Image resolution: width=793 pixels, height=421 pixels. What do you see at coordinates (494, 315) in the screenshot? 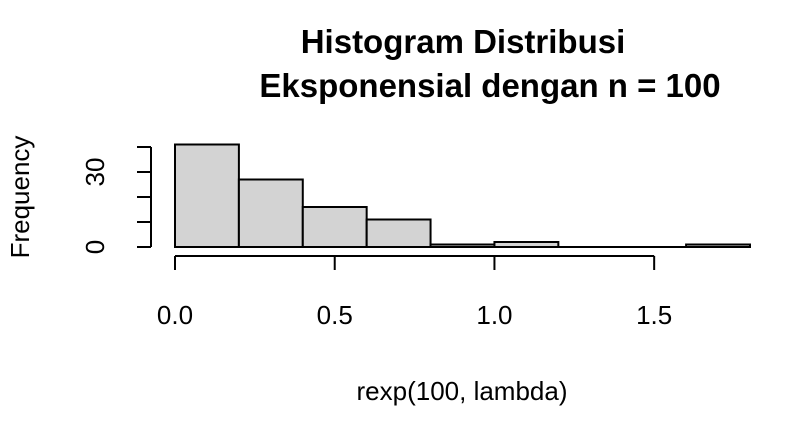
I see `x-tick-label-2: 1.0` at bounding box center [494, 315].